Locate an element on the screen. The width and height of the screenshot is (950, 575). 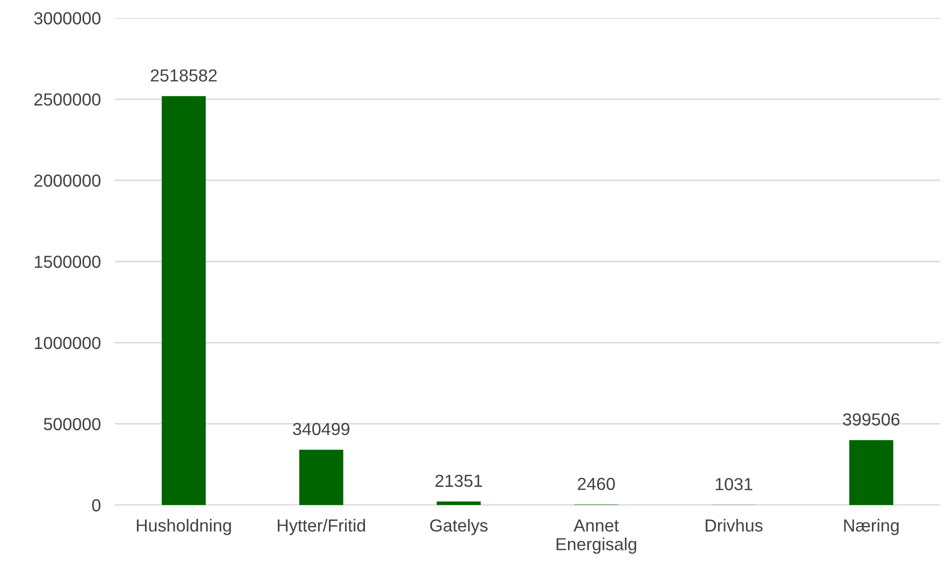
y-tick-label: 500000 is located at coordinates (72, 424).